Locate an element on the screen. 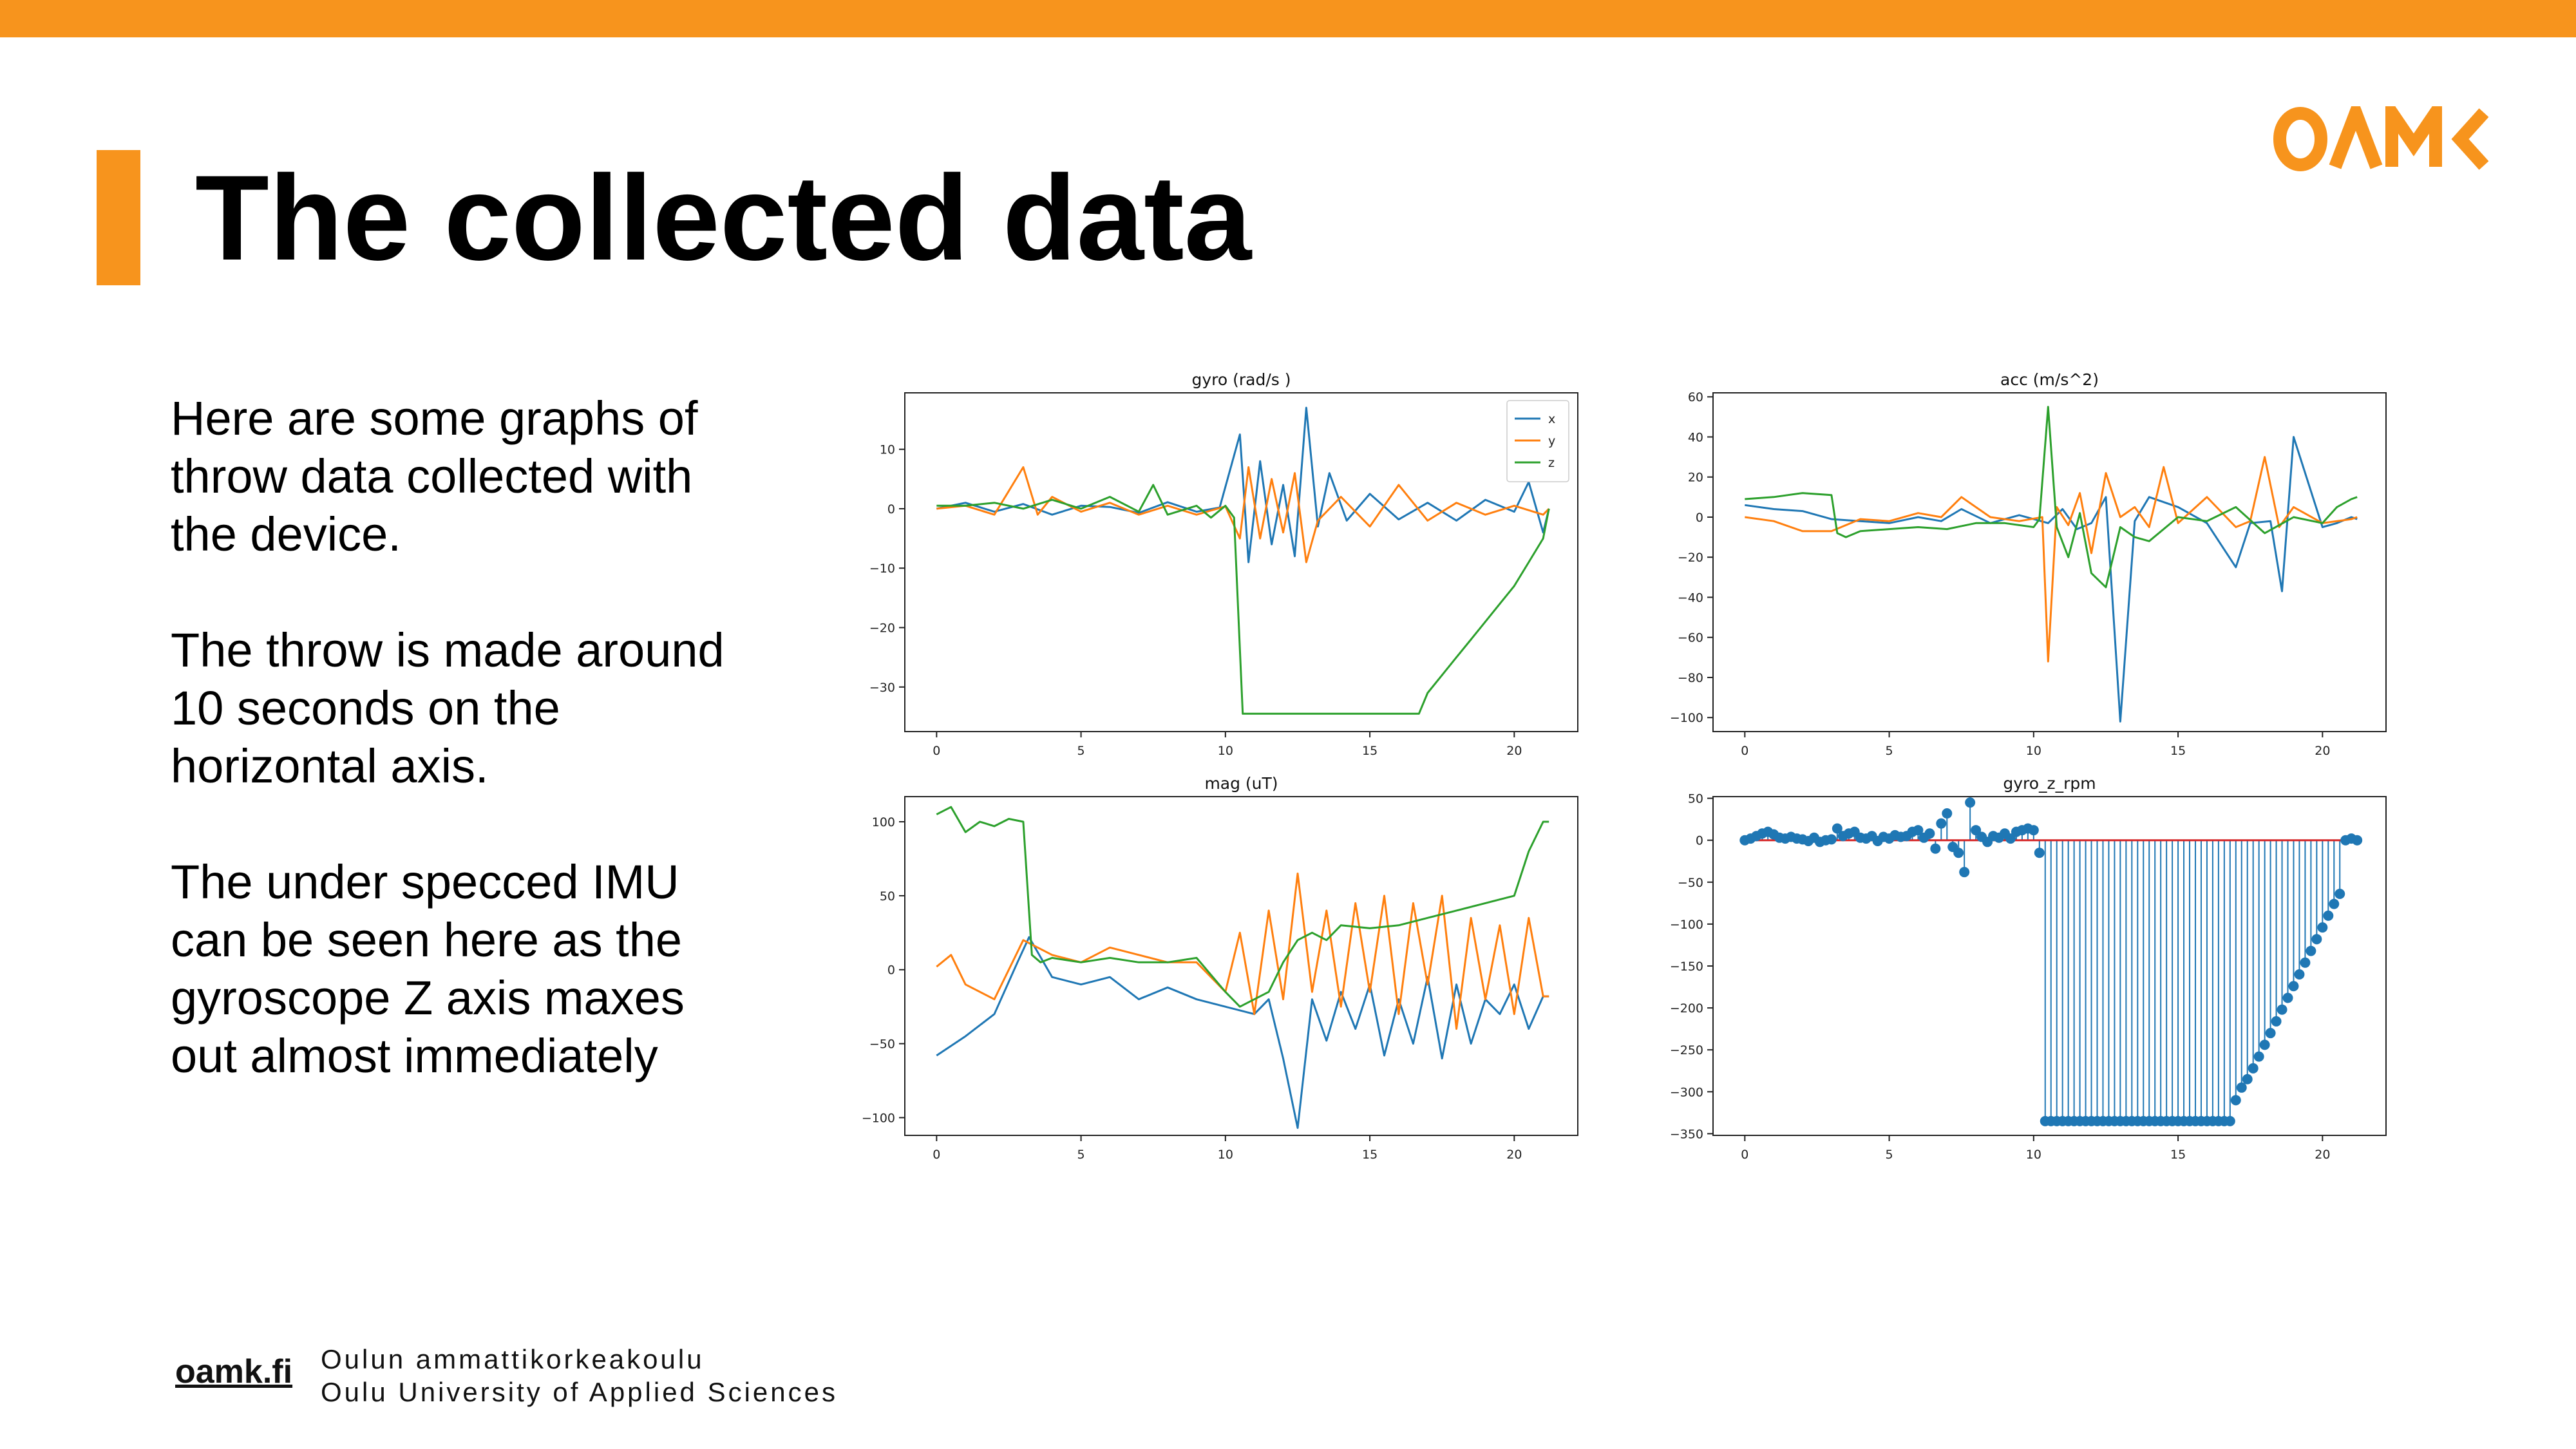 This screenshot has width=2576, height=1449. y-tick-label: −80 is located at coordinates (1690, 678).